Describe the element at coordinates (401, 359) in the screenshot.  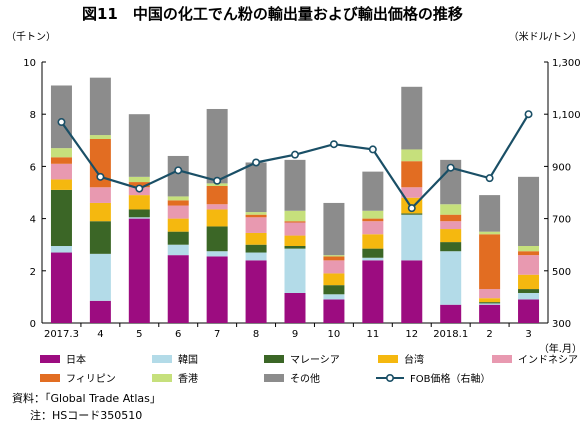
I see `legend-entry: 台湾` at that location.